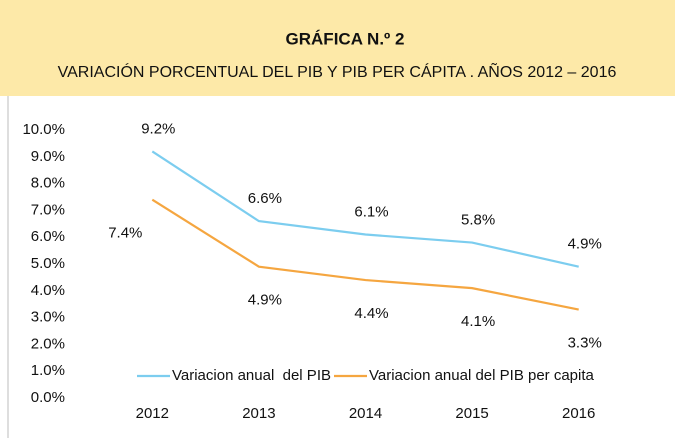 The height and width of the screenshot is (438, 675). I want to click on data-label: 6.1%, so click(371, 211).